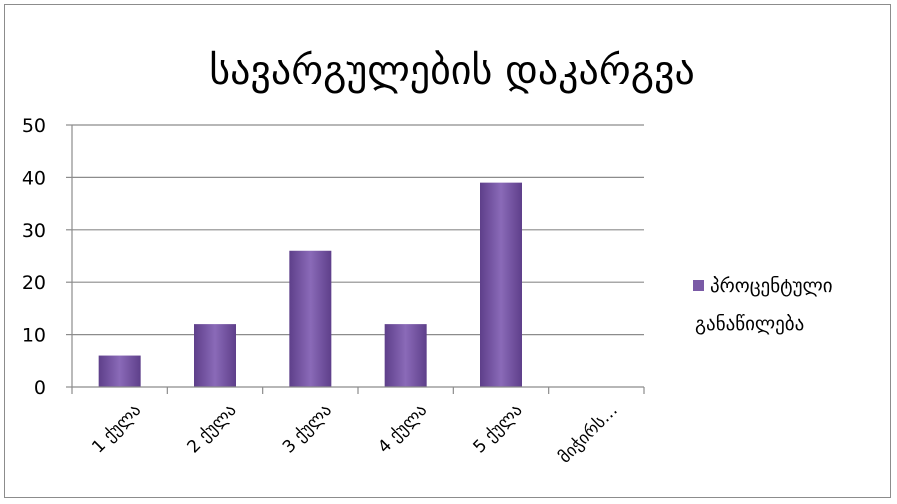 The image size is (897, 504). Describe the element at coordinates (34, 283) in the screenshot. I see `y-tick-label: 20` at that location.